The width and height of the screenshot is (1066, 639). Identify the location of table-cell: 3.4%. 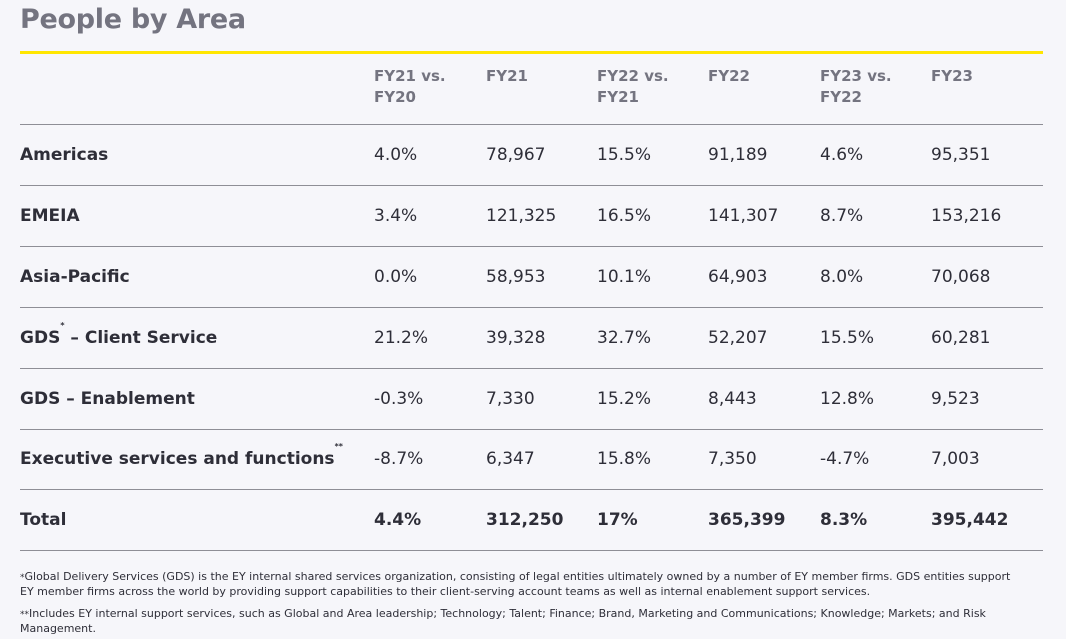
(396, 216).